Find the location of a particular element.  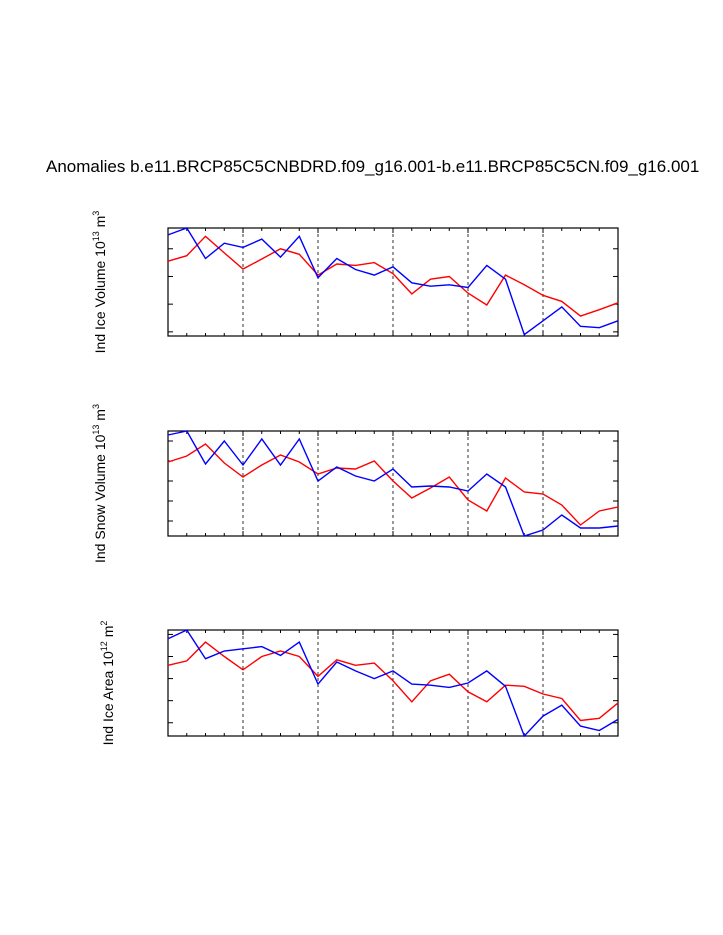

y-axis-title: Ind Snow Volume 1013 m3 is located at coordinates (99, 483).